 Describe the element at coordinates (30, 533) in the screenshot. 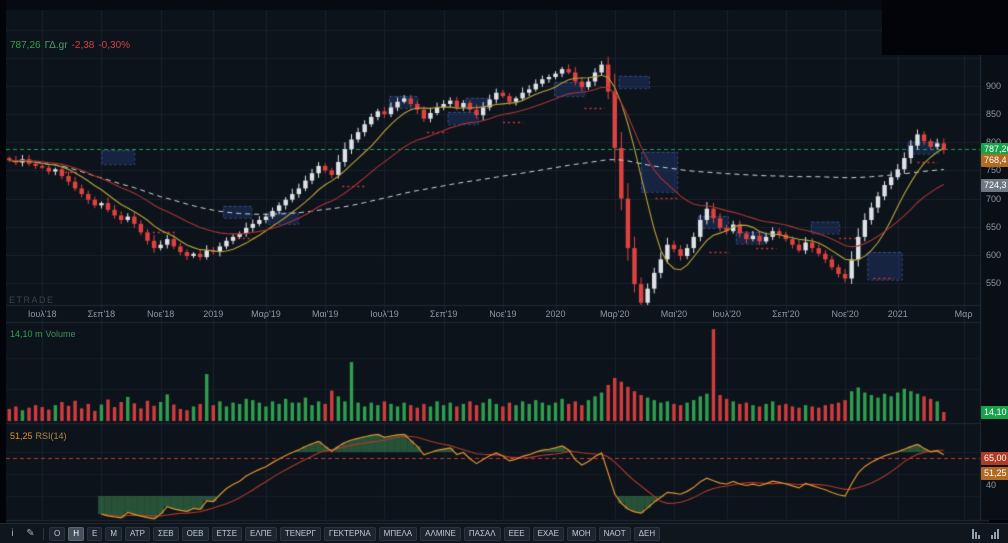

I see `draw-pencil-icon: ✎` at that location.